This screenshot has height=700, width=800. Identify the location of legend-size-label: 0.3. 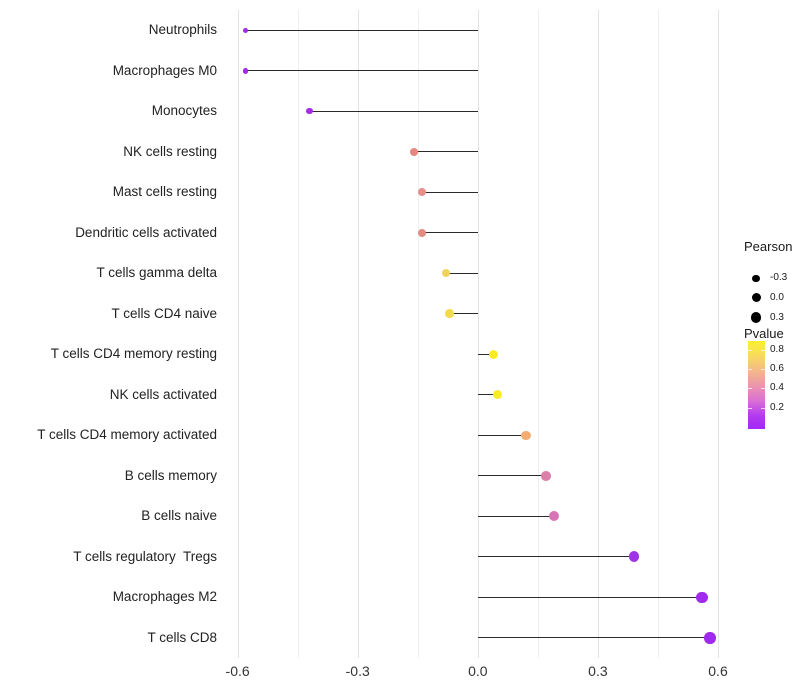
(777, 317).